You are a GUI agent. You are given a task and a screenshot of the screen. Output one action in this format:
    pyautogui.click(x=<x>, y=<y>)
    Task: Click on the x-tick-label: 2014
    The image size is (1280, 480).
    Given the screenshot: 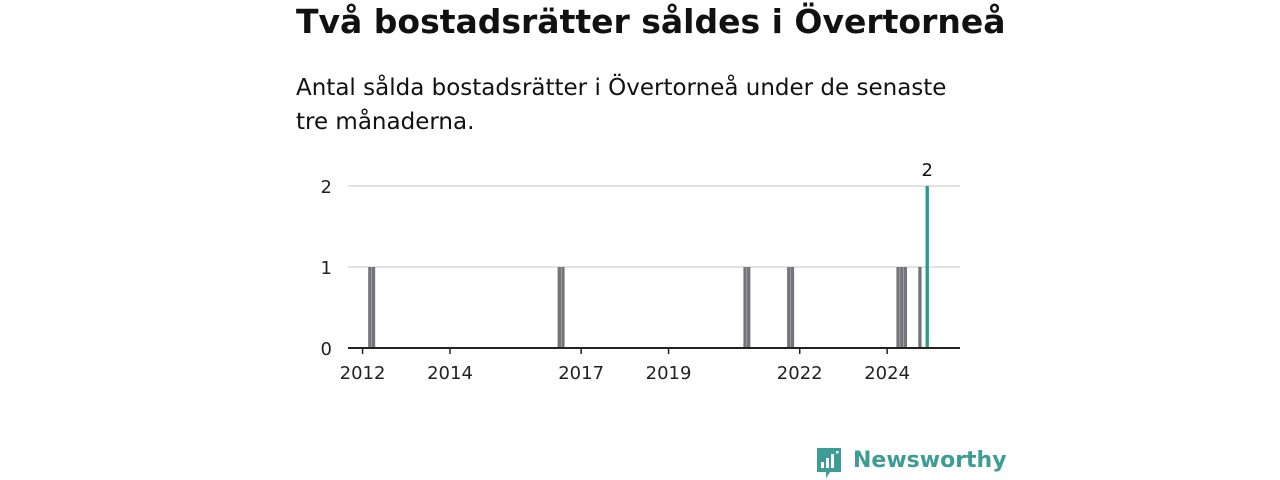 What is the action you would take?
    pyautogui.click(x=450, y=373)
    